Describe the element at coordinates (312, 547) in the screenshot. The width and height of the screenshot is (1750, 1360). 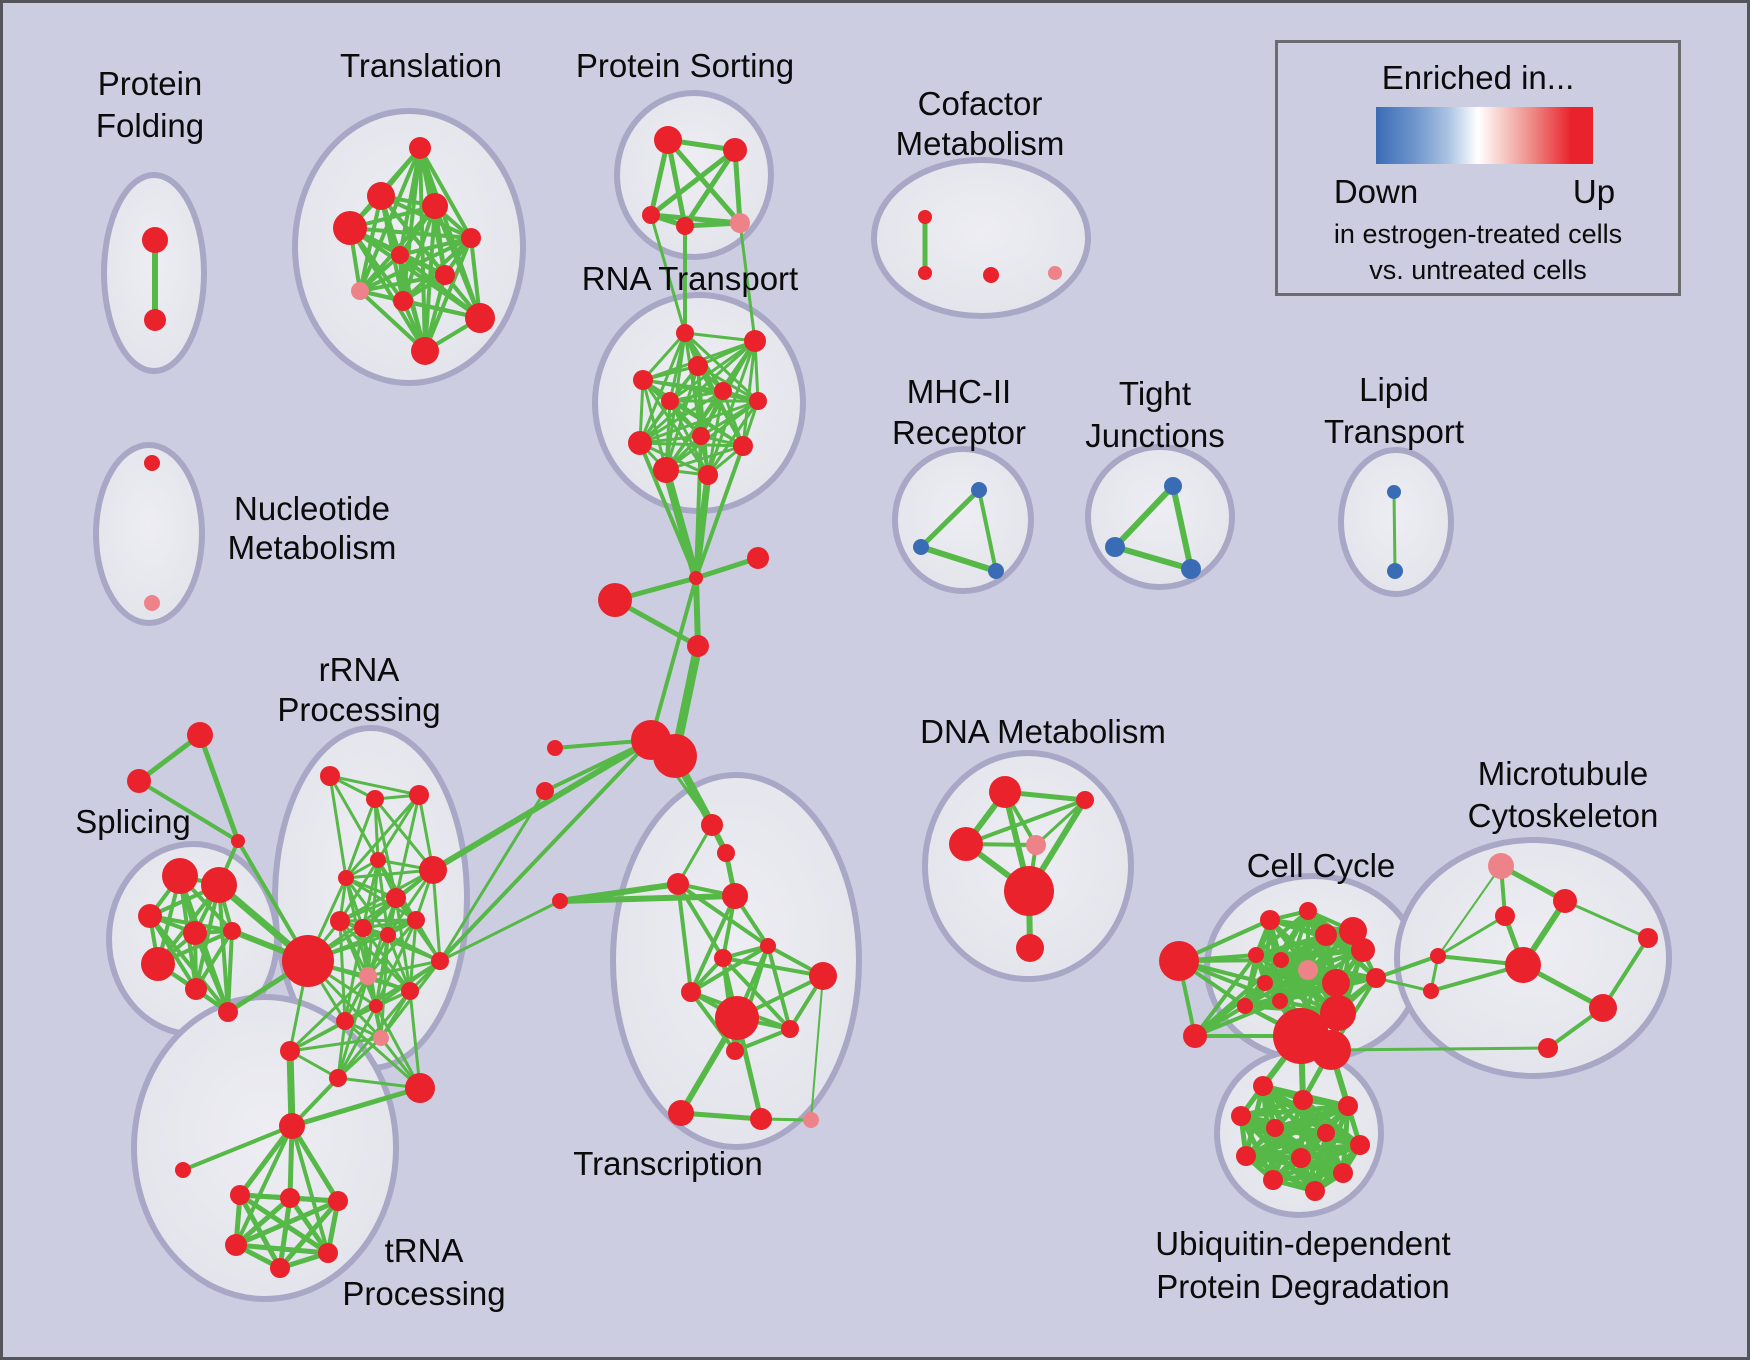
I see `cluster-label-nucleotide-metabolism: Metabolism` at that location.